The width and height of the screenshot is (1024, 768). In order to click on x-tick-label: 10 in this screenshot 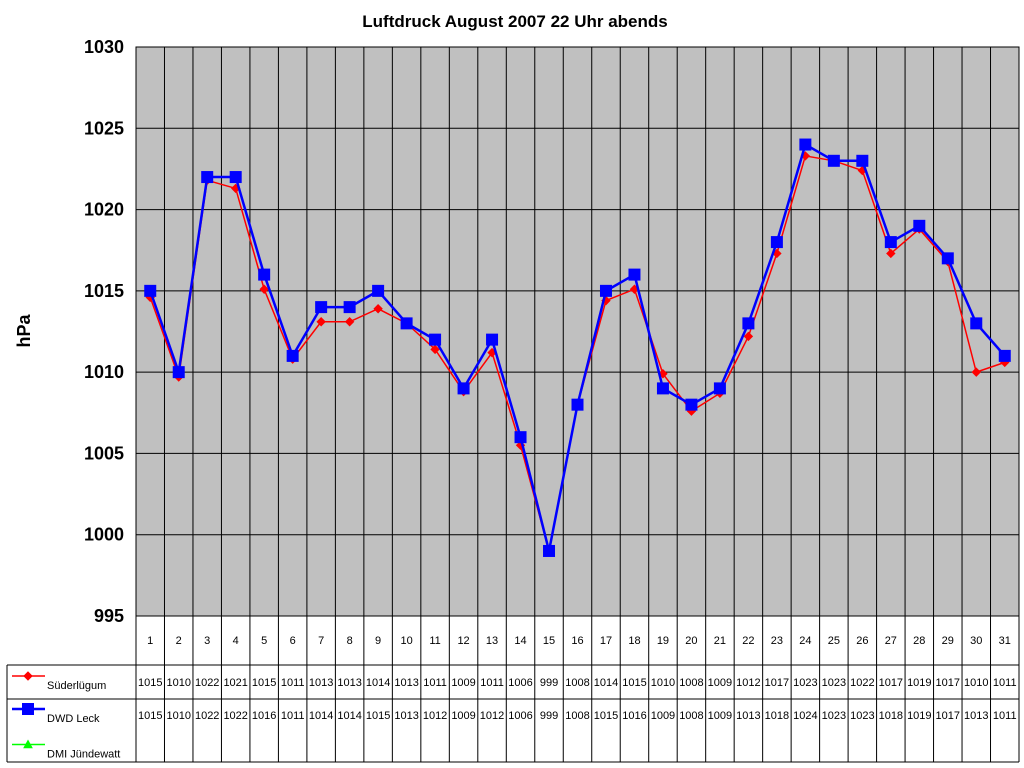, I will do `click(406, 641)`.